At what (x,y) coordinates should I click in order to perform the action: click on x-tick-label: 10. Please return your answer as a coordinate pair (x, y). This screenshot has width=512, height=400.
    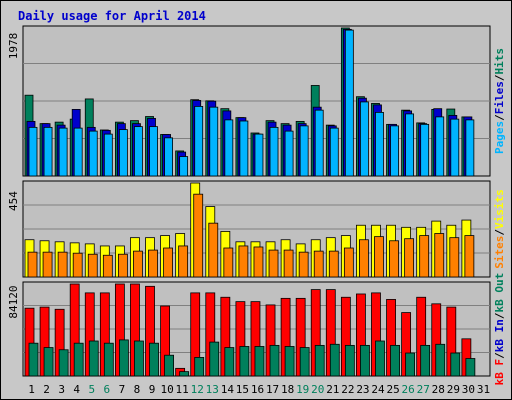
    Looking at the image, I should click on (166, 389).